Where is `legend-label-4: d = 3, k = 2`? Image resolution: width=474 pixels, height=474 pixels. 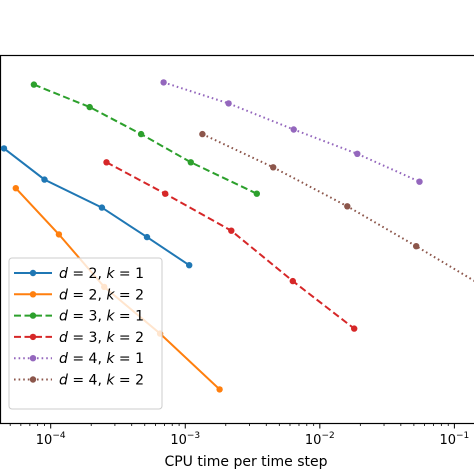 legend-label-4: d = 3, k = 2 is located at coordinates (101, 338).